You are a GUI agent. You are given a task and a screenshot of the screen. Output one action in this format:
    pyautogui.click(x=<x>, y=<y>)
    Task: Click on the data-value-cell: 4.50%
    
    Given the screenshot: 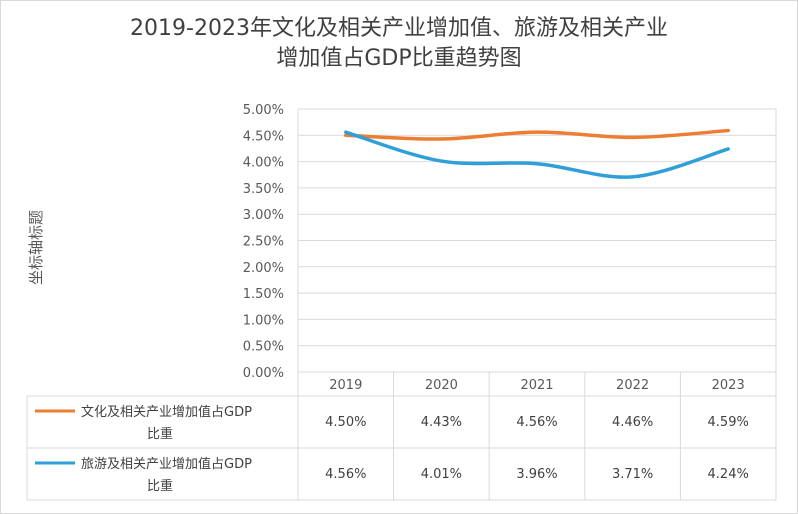 What is the action you would take?
    pyautogui.click(x=345, y=422)
    